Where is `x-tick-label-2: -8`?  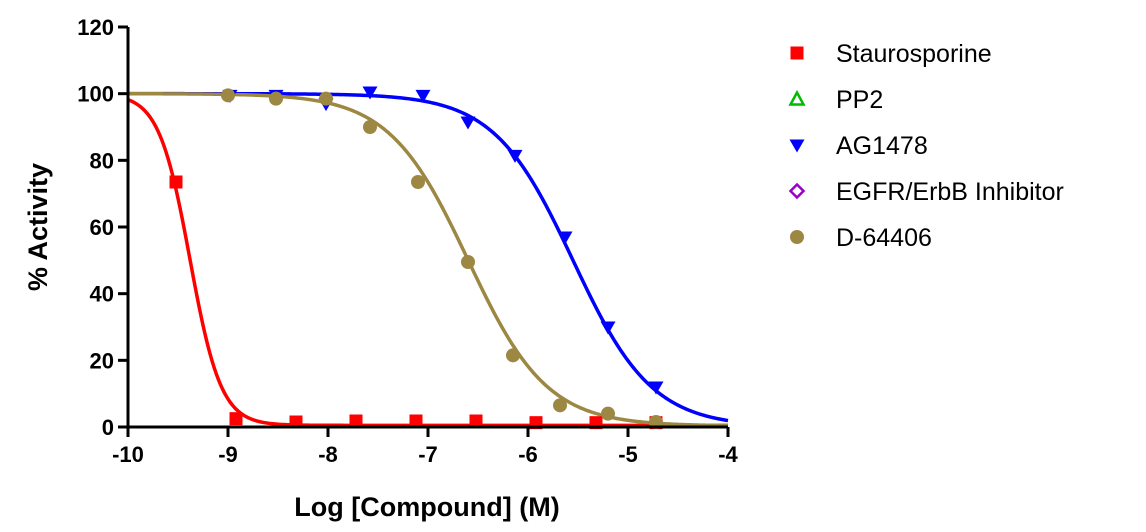
x-tick-label-2: -8 is located at coordinates (328, 454).